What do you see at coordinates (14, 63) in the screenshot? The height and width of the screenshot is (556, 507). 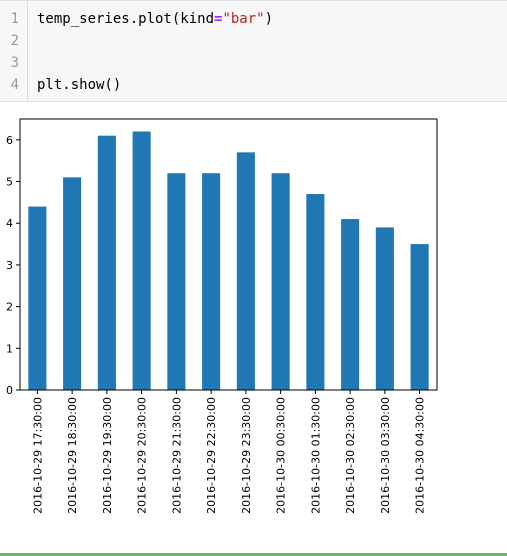 I see `line-number: 3` at bounding box center [14, 63].